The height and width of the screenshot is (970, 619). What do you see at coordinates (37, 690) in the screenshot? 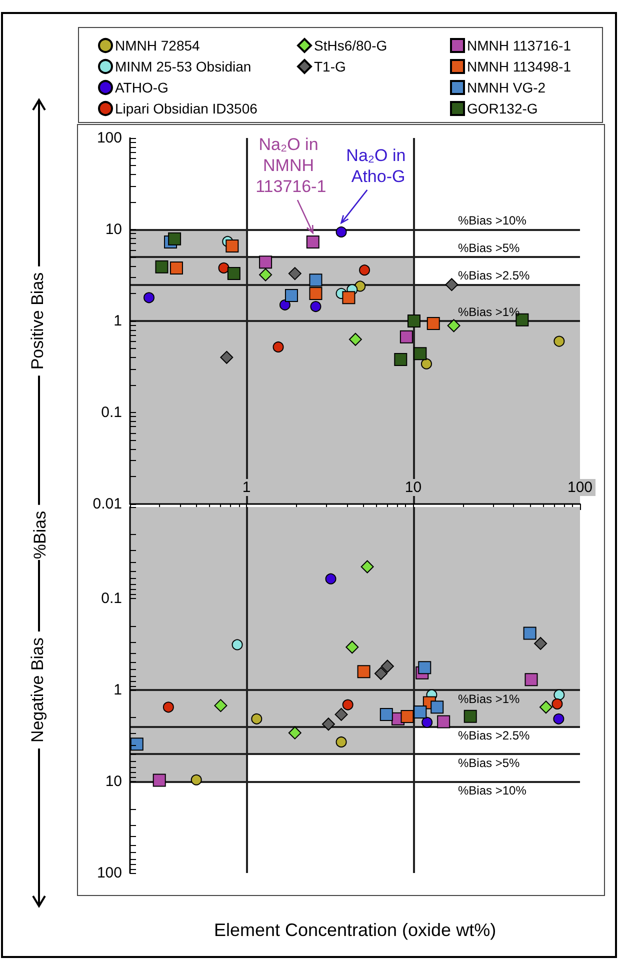
I see `y-axis-title: Negative Bias` at bounding box center [37, 690].